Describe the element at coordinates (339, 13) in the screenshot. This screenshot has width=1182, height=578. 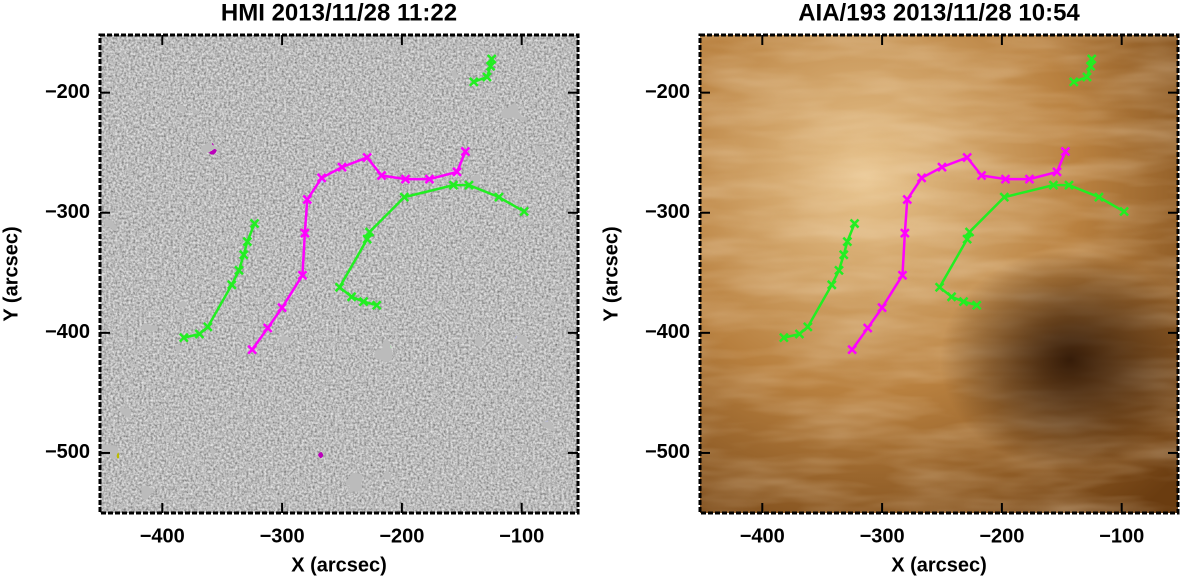
I see `chart-title: HMI 2013/11/28 11:22` at that location.